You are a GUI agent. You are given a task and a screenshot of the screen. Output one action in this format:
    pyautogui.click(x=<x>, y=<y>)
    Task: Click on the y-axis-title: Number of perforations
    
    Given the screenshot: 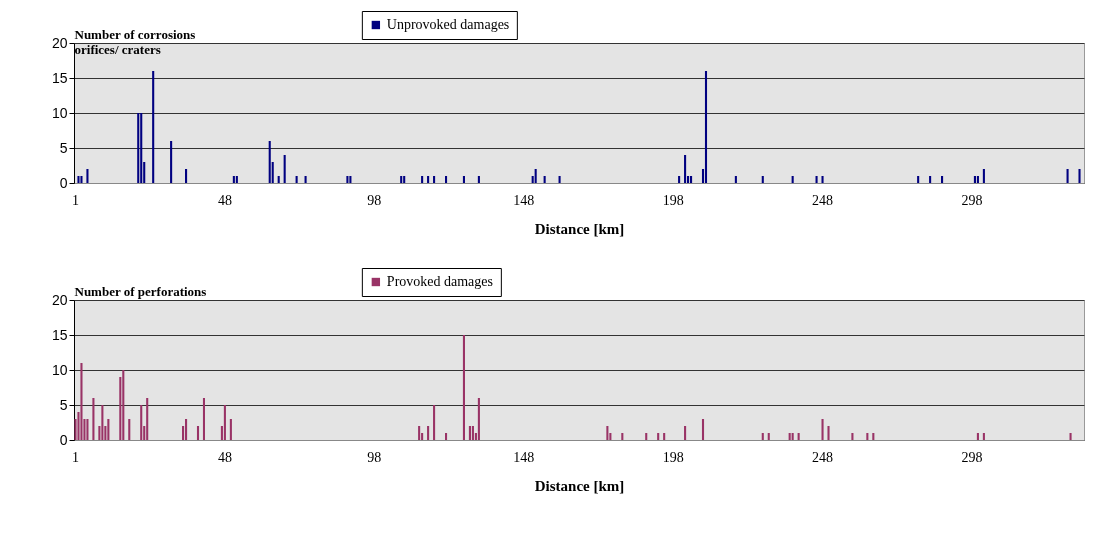 What is the action you would take?
    pyautogui.click(x=140, y=291)
    